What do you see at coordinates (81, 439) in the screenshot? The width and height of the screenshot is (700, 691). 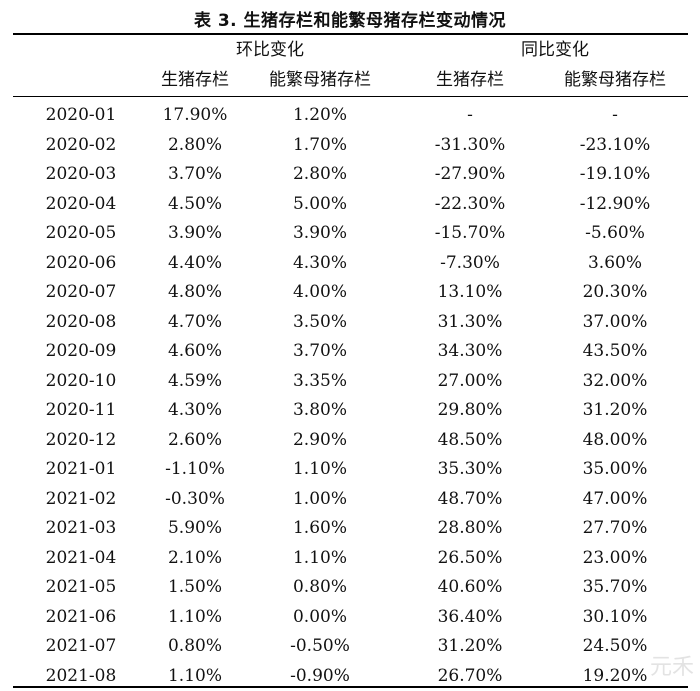 I see `row-month-cell: 2020-12` at bounding box center [81, 439].